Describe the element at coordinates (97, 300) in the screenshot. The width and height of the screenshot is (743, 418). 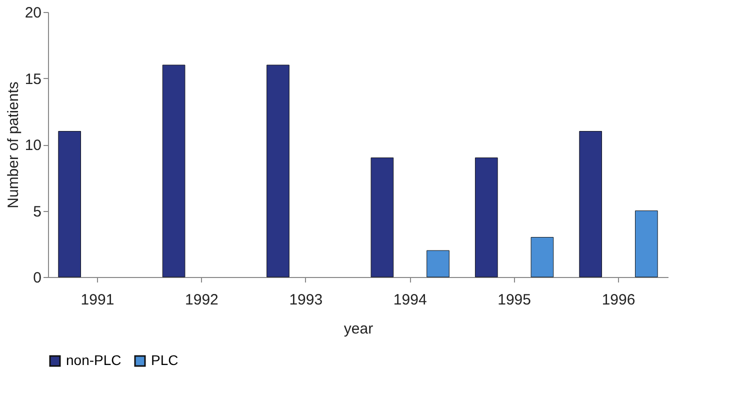
I see `x-tick-label: 1991` at that location.